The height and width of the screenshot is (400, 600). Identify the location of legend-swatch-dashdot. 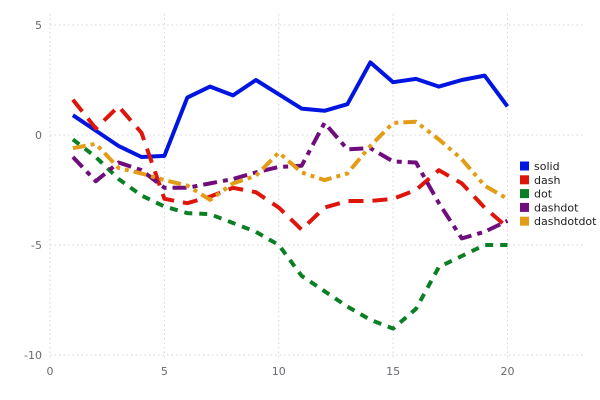
(524, 207).